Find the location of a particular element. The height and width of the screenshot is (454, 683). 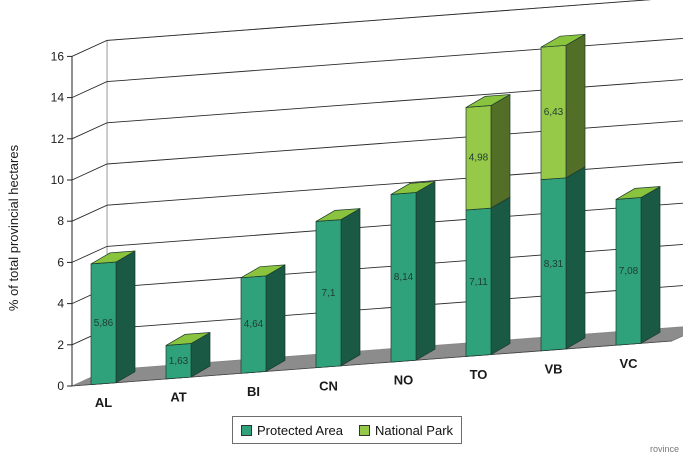

data-label: 4,98 is located at coordinates (479, 157).